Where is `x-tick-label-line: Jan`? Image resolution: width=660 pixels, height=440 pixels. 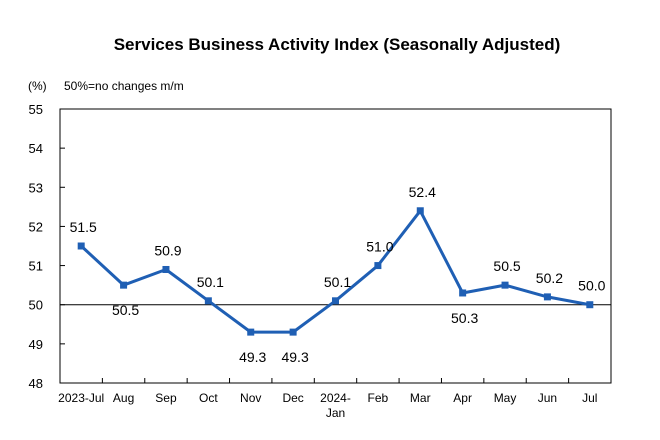
x-tick-label-line: Jan is located at coordinates (335, 413).